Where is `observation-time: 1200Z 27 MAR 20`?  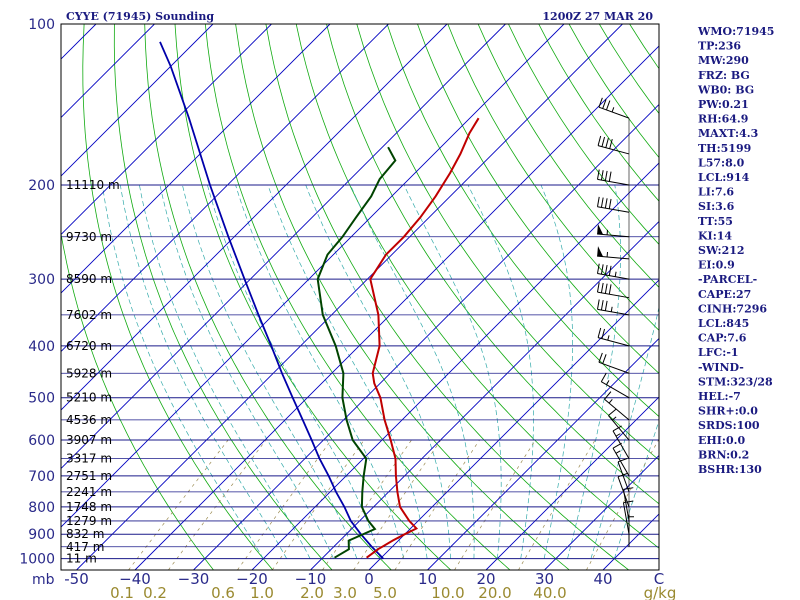
observation-time: 1200Z 27 MAR 20 is located at coordinates (597, 16).